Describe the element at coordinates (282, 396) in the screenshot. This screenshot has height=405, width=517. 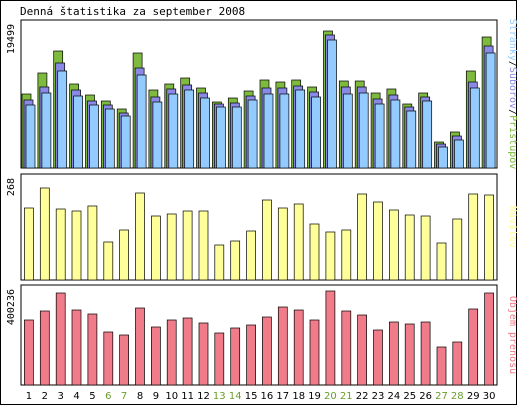
I see `day-tick-label: 17` at that location.